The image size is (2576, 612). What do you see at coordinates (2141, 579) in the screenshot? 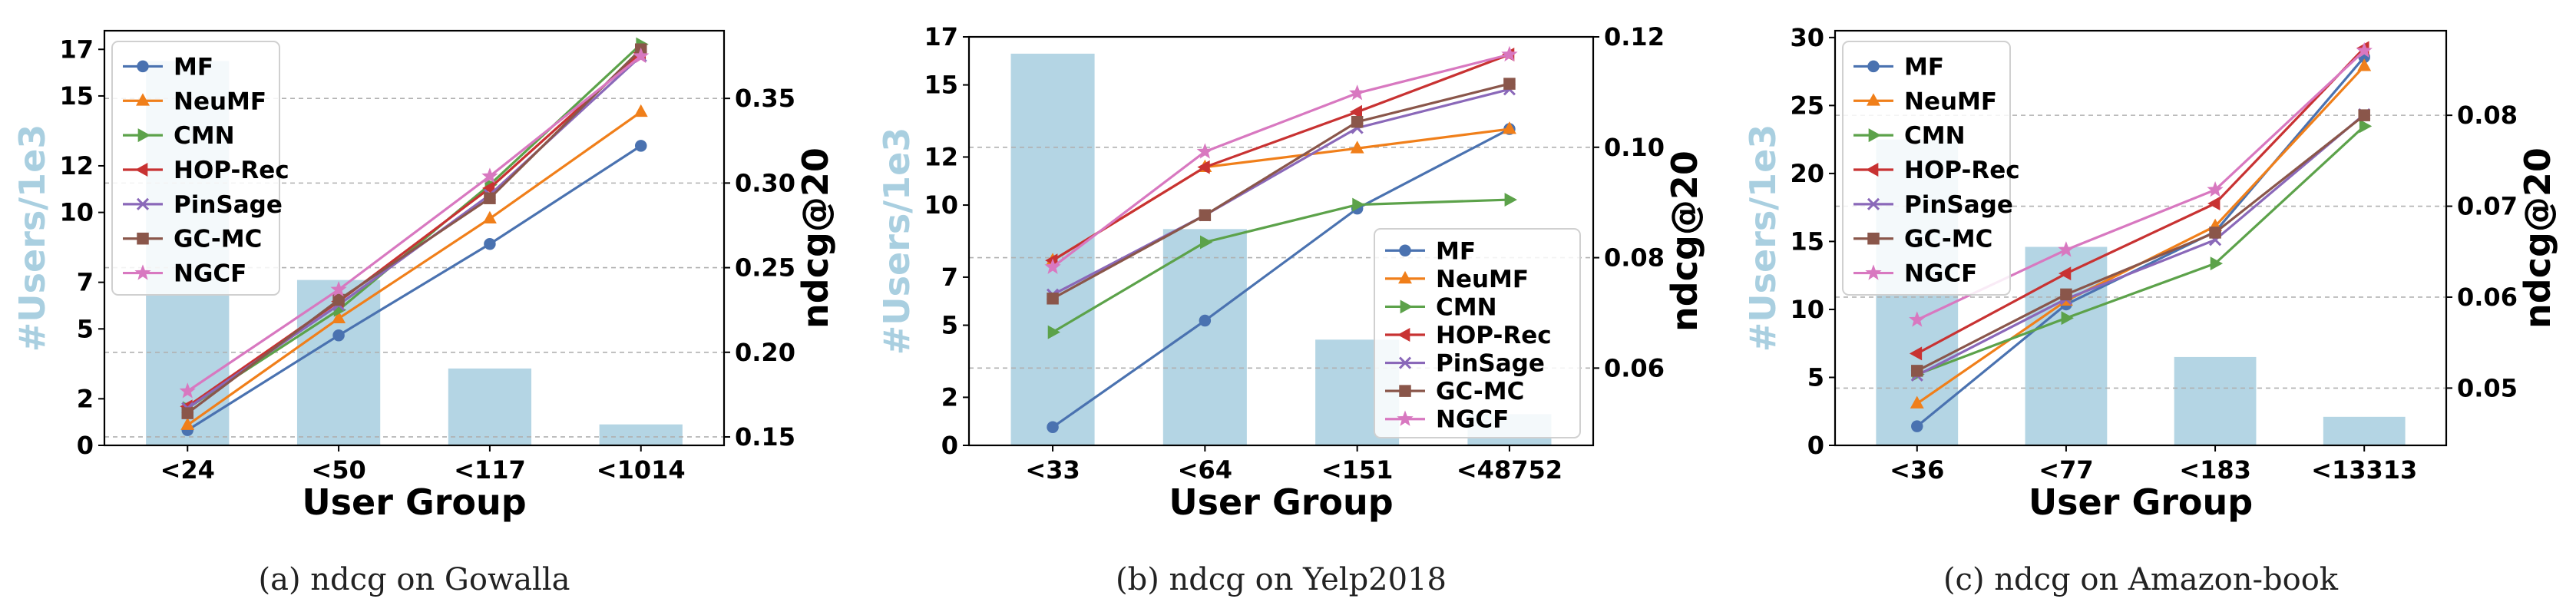
I see `panel-caption: (c) ndcg on Amazon-book` at bounding box center [2141, 579].